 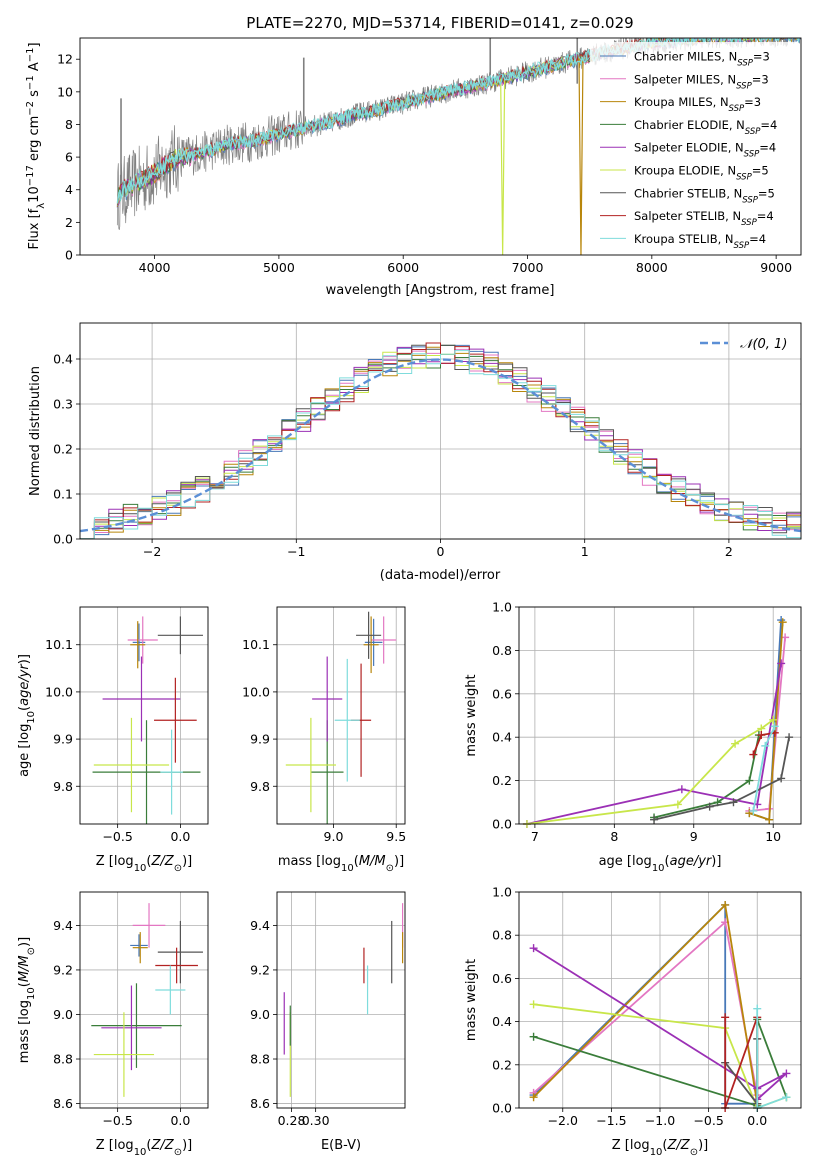 I want to click on legend-name: Chabrier ELODIE, N, so click(x=689, y=125).